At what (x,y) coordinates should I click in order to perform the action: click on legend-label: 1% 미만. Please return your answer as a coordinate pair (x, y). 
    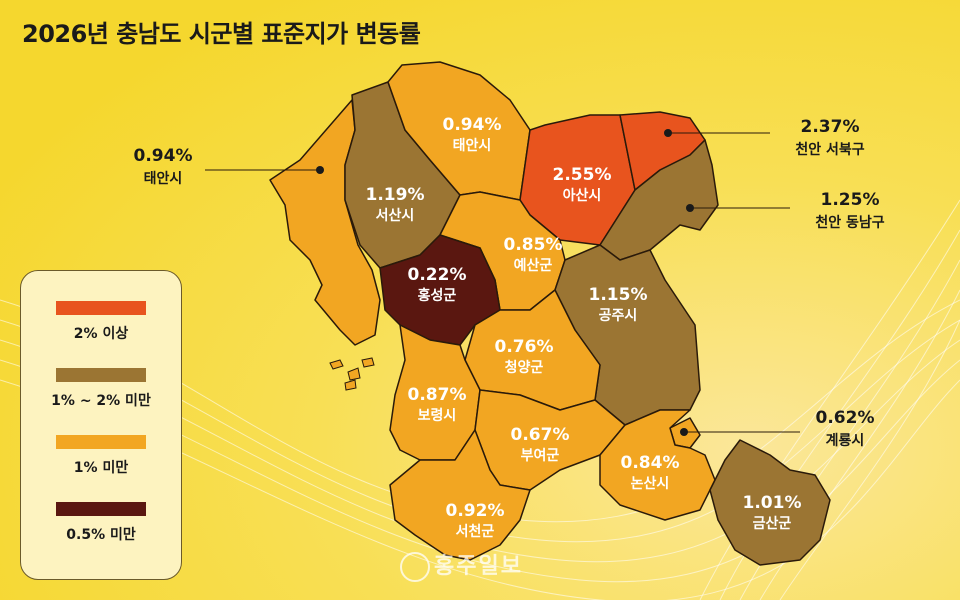
    Looking at the image, I should click on (101, 468).